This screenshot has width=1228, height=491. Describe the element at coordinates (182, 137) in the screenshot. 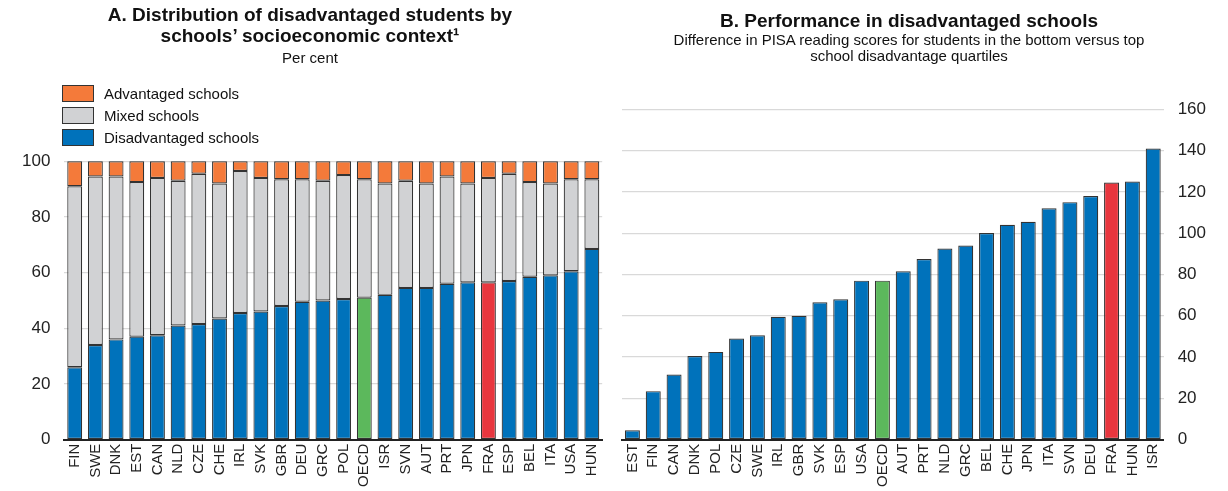

I see `legend-label: Disadvantaged schools` at that location.